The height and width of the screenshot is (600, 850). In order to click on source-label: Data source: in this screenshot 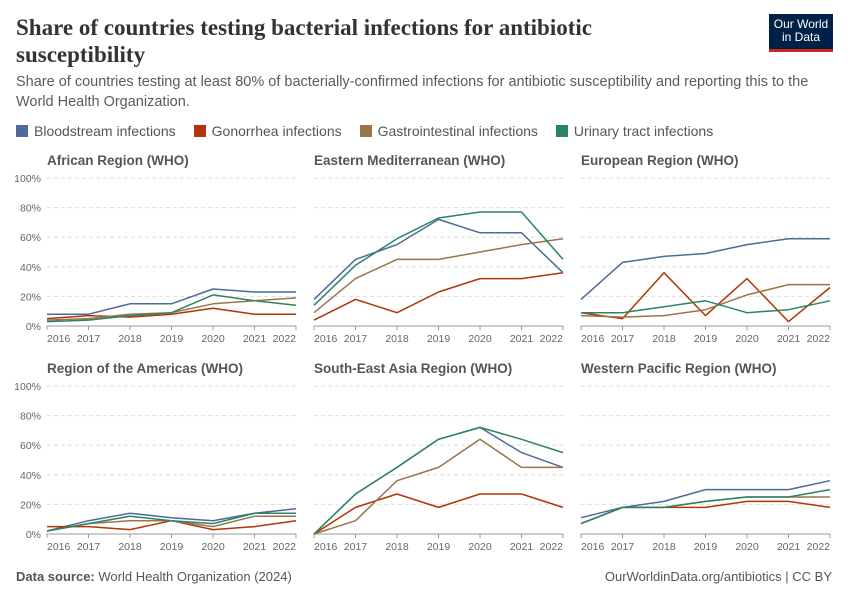, I will do `click(55, 576)`.